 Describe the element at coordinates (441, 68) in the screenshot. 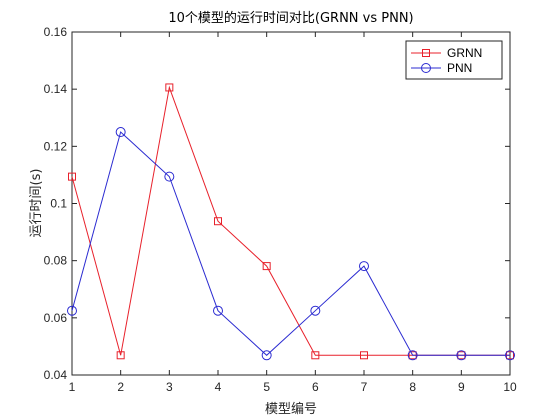

I see `legend-item-pnn: PNN` at that location.